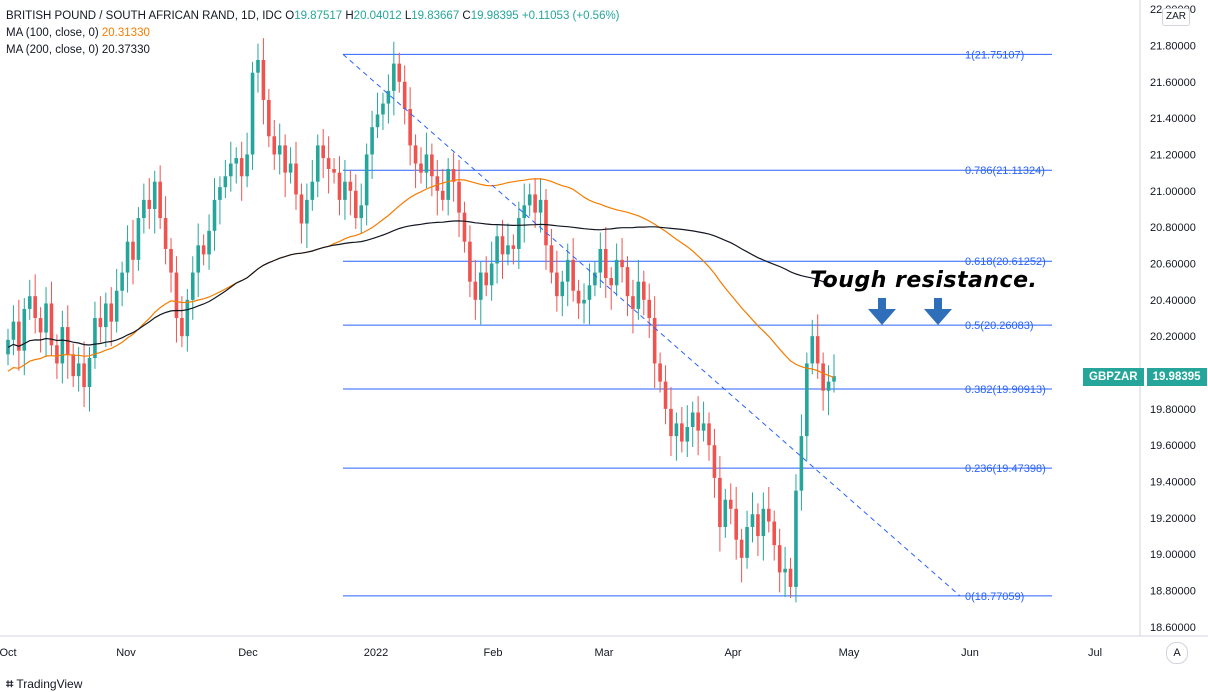 This screenshot has width=1208, height=692. What do you see at coordinates (999, 326) in the screenshot?
I see `fib-level-label: 0.5(20.26083)` at bounding box center [999, 326].